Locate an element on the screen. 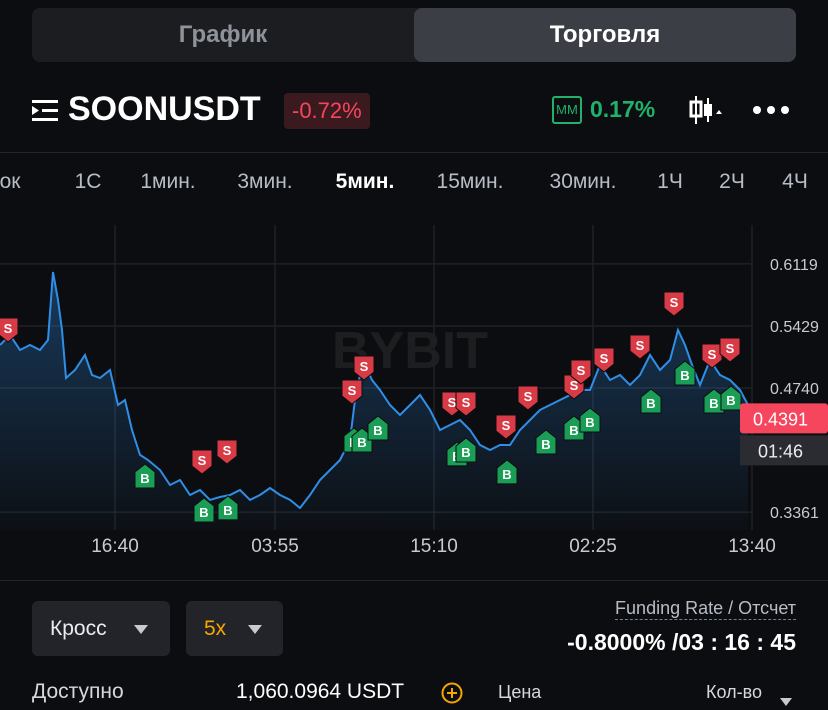 Image resolution: width=828 pixels, height=710 pixels. candle-icon is located at coordinates (706, 110).